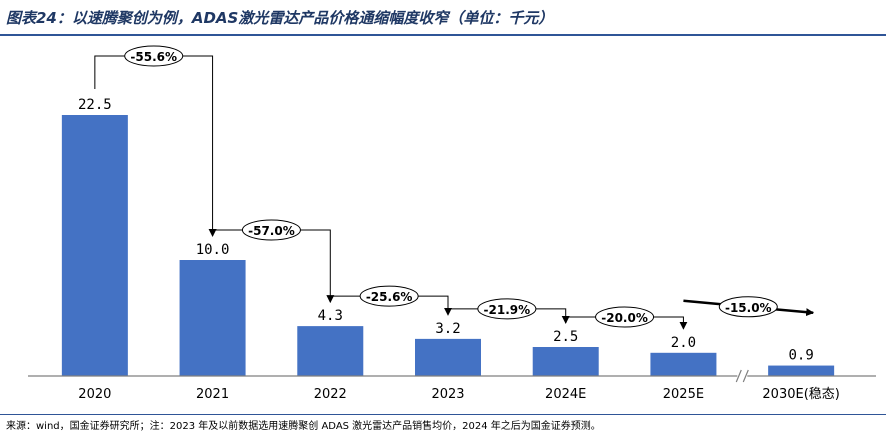  Describe the element at coordinates (447, 394) in the screenshot. I see `x-tick-label: 2023` at that location.